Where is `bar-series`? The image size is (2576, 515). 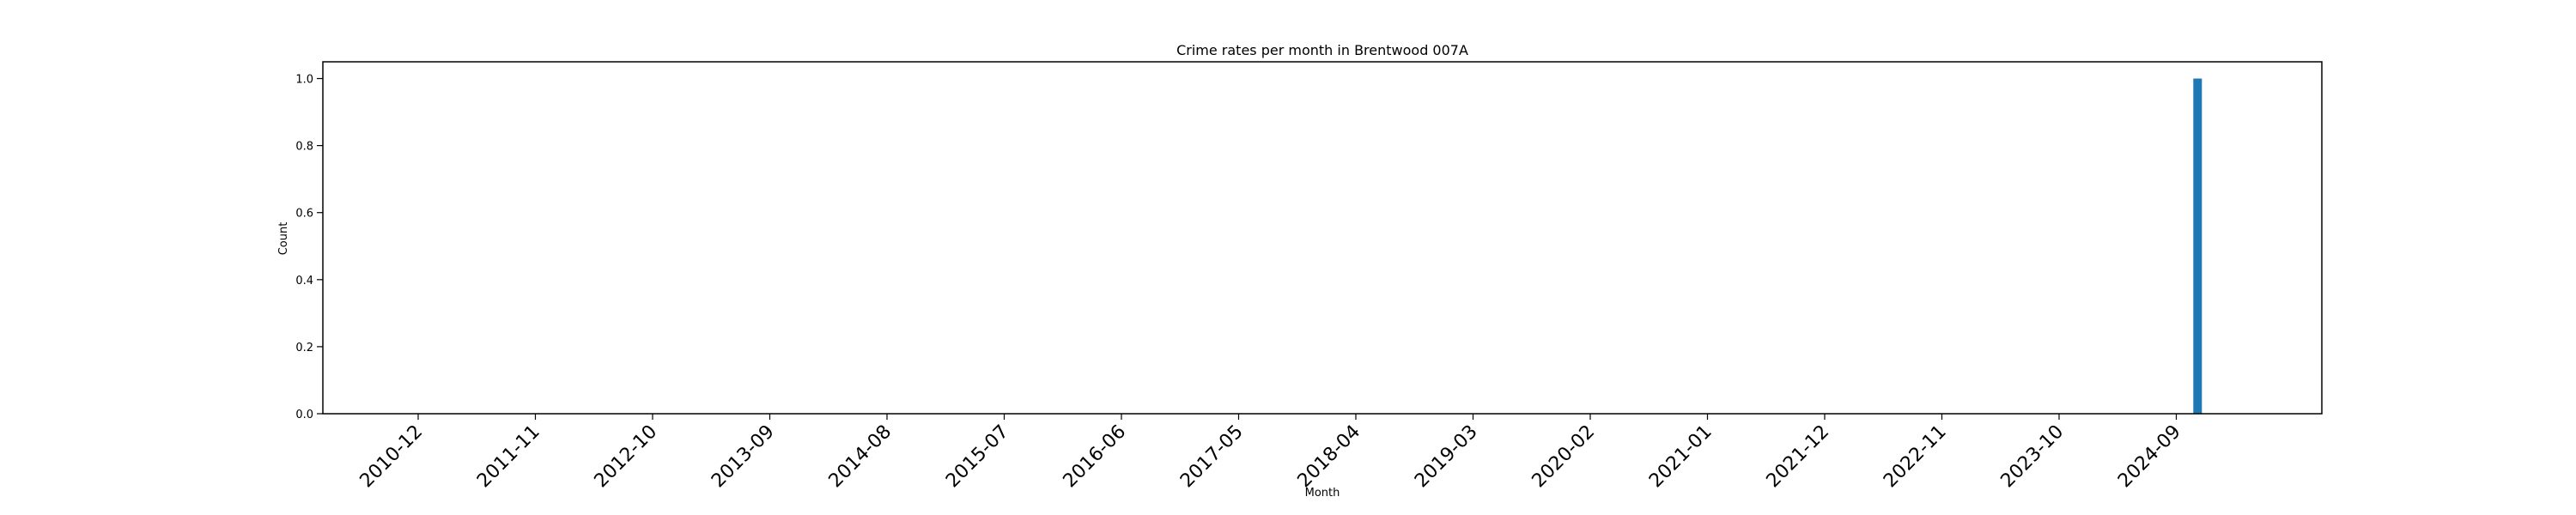 bar-series is located at coordinates (2197, 246).